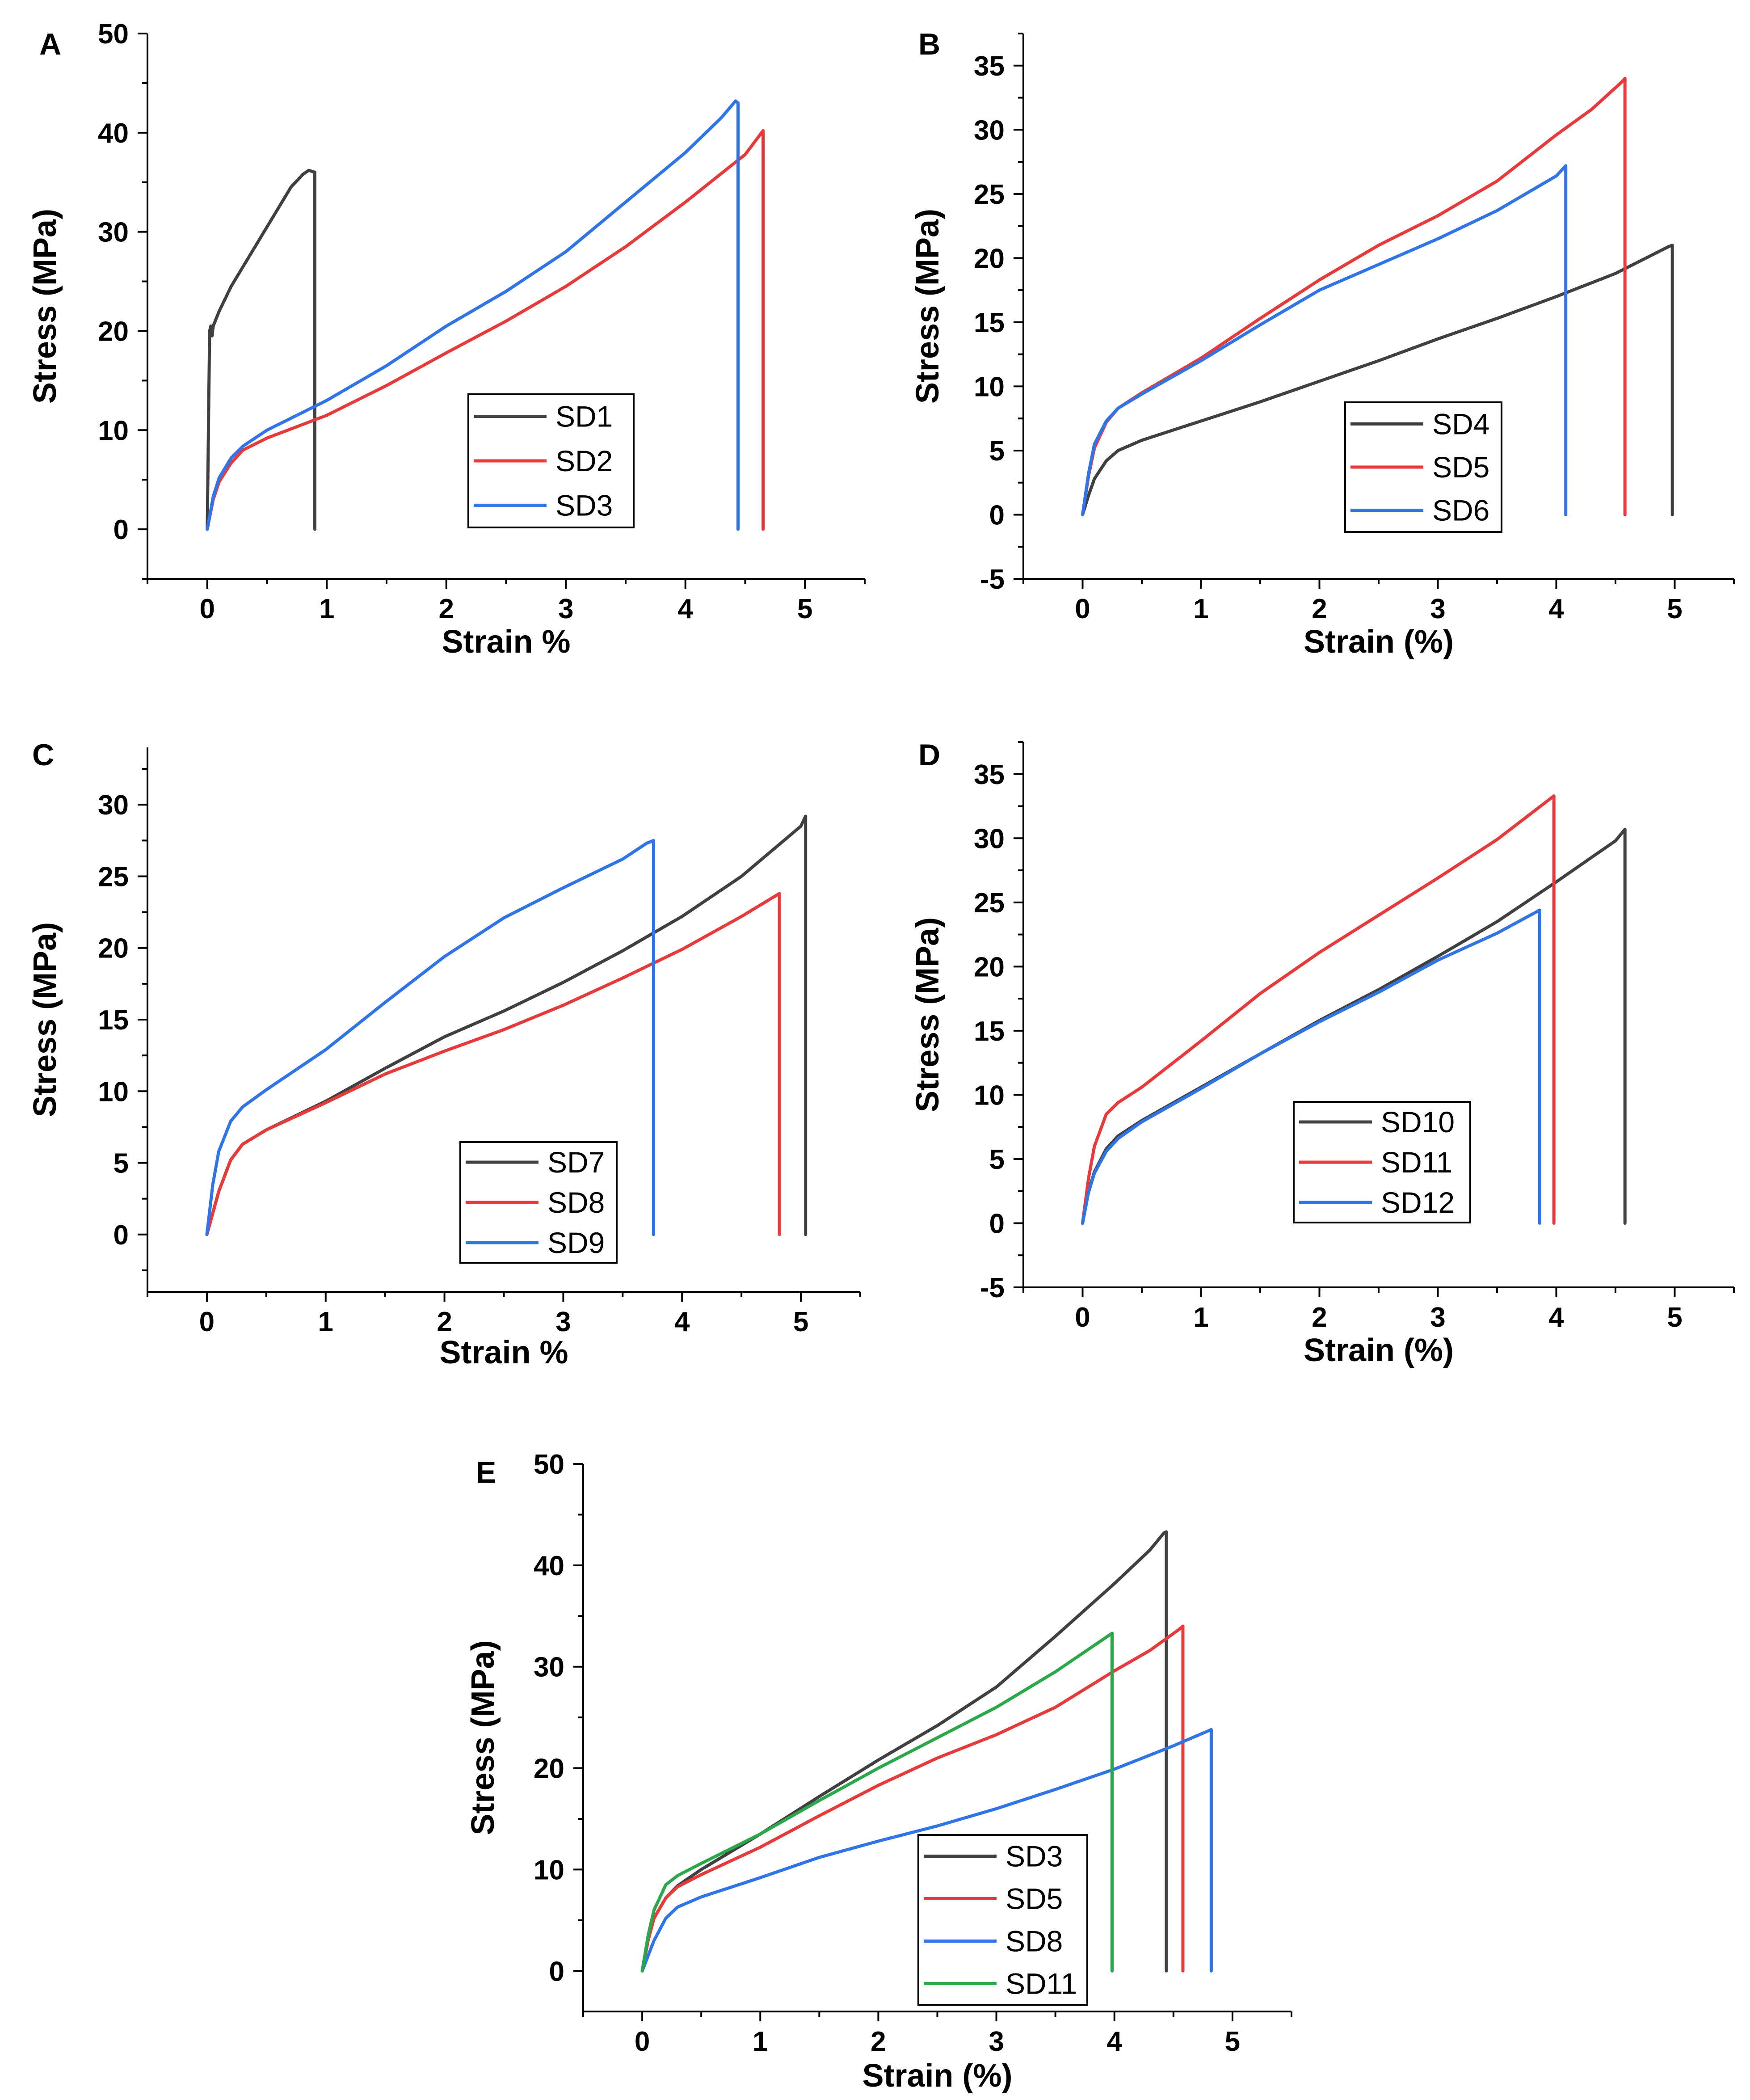  Describe the element at coordinates (538, 1202) in the screenshot. I see `legend: SD7 SD8 SD9` at that location.